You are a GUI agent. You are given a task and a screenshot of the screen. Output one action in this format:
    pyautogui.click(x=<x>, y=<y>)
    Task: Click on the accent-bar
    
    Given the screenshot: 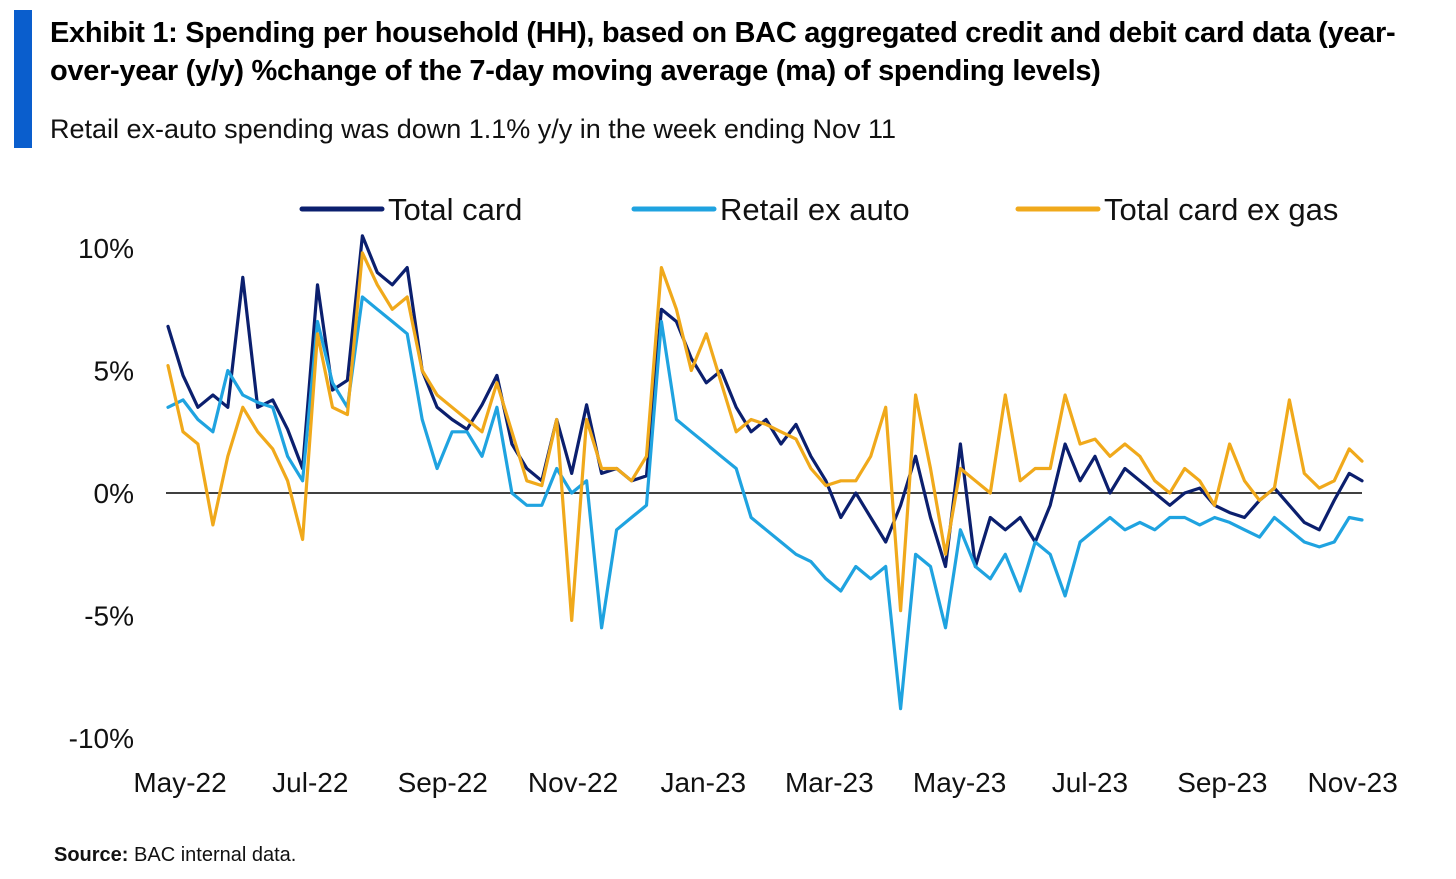 What is the action you would take?
    pyautogui.click(x=23, y=79)
    